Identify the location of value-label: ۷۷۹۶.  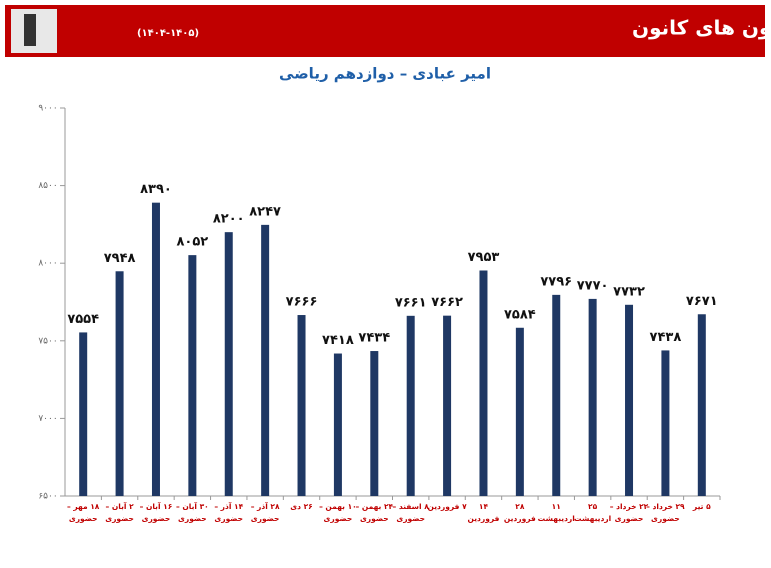
(556, 281).